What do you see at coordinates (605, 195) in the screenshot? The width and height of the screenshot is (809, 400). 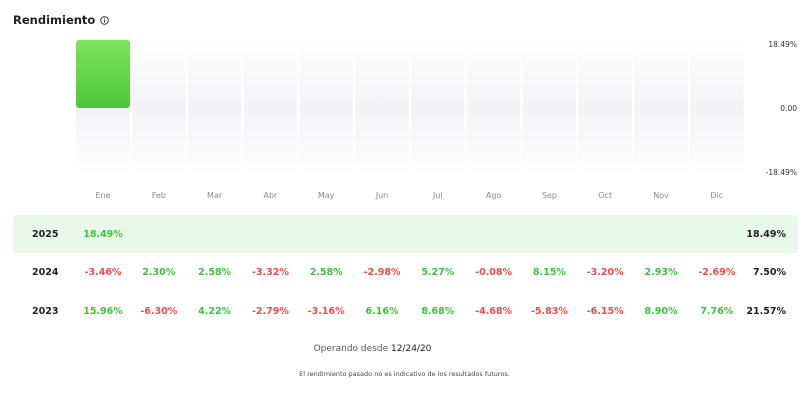 I see `month-label-oct: Oct` at bounding box center [605, 195].